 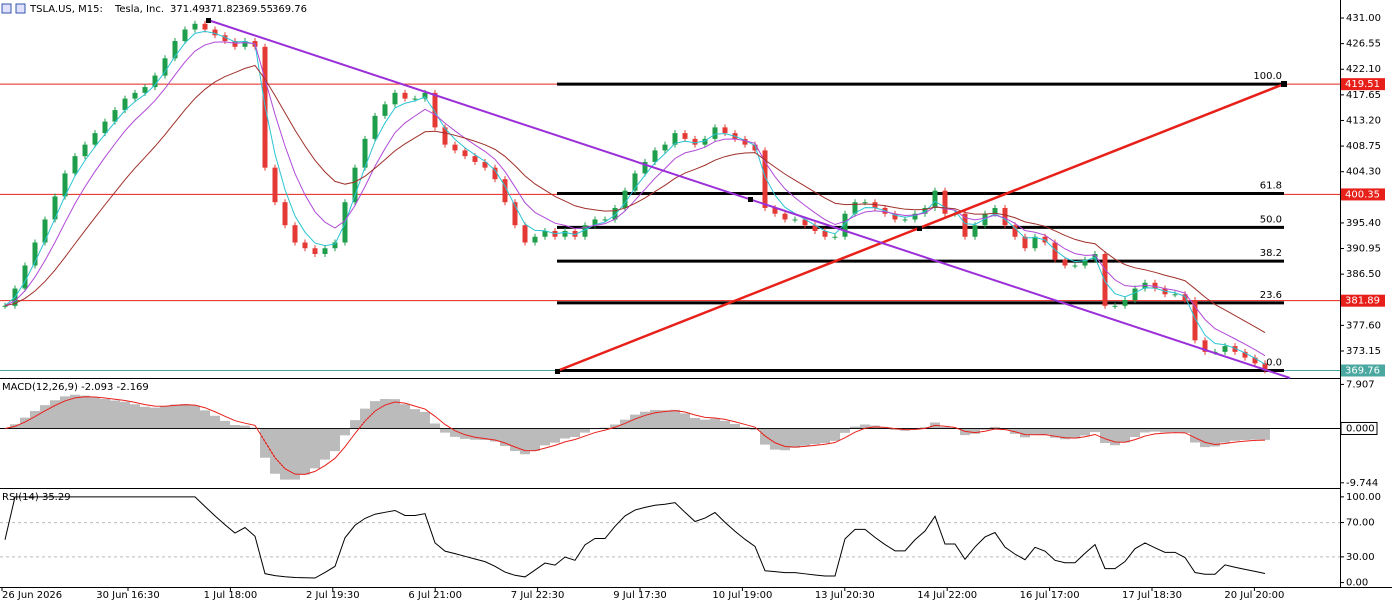 What do you see at coordinates (1271, 186) in the screenshot?
I see `fib-label: 61.8` at bounding box center [1271, 186].